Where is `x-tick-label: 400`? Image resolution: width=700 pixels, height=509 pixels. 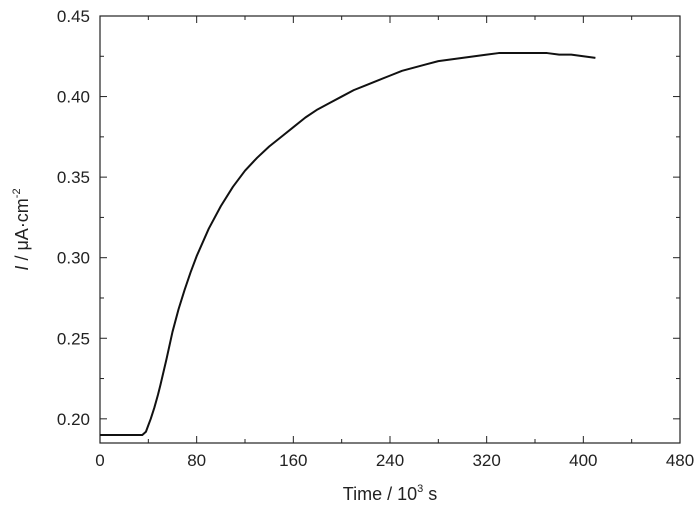
x-tick-label: 400 is located at coordinates (583, 460).